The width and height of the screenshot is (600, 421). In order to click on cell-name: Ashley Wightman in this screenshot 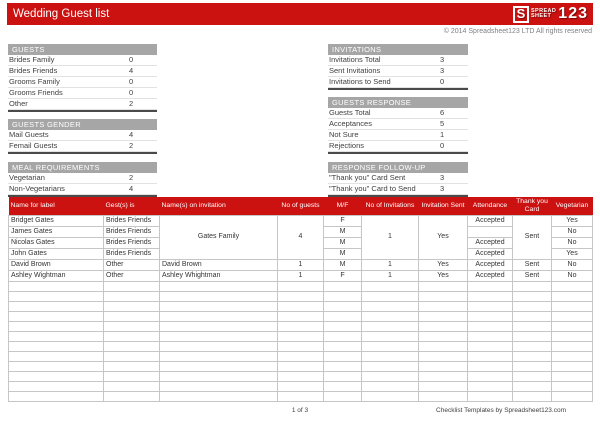, I will do `click(56, 275)`.